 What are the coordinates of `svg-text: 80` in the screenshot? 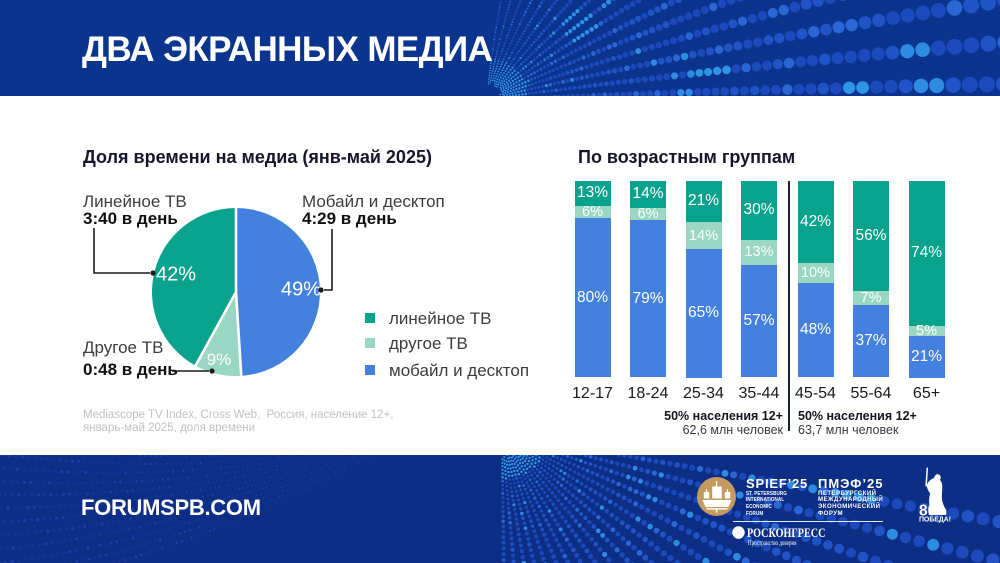 It's located at (927, 511).